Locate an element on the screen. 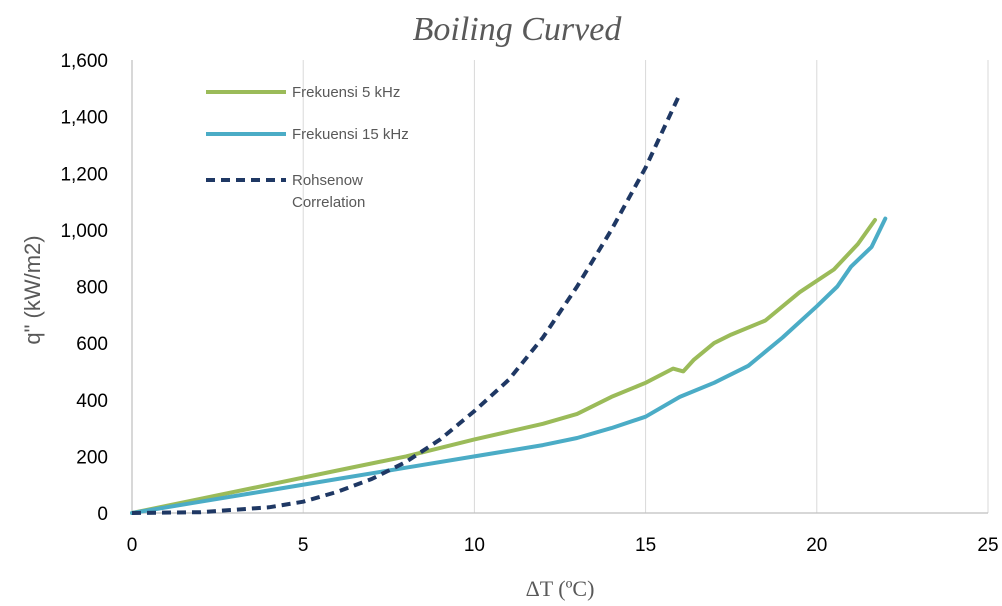 The image size is (1002, 606). y-tick-label: 800 is located at coordinates (92, 288).